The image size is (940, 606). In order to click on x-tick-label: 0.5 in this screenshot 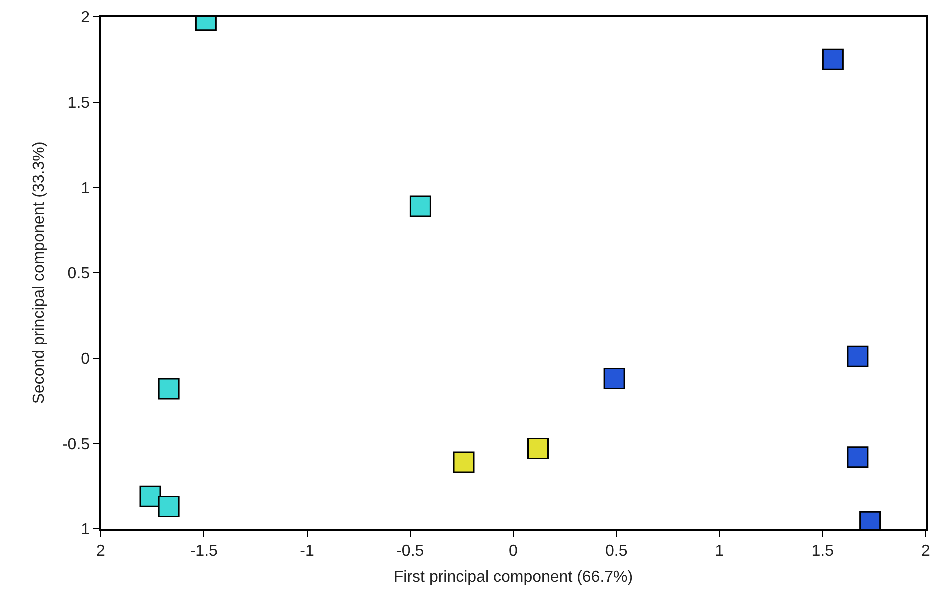, I will do `click(617, 551)`.